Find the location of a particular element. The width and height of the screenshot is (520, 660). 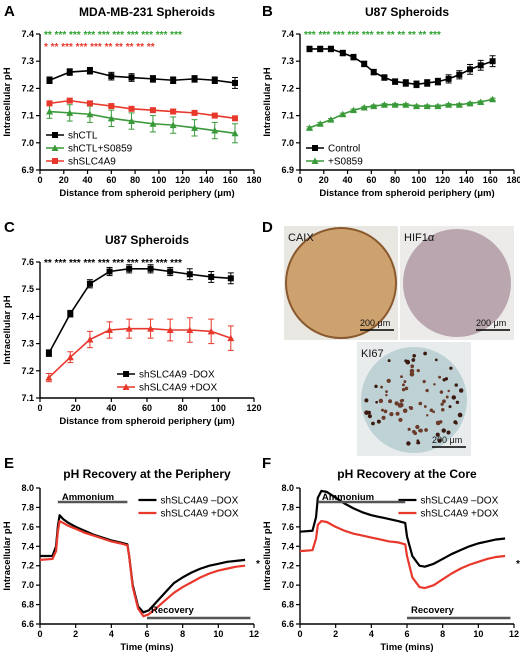

x-tick-label: 140 is located at coordinates (206, 180).